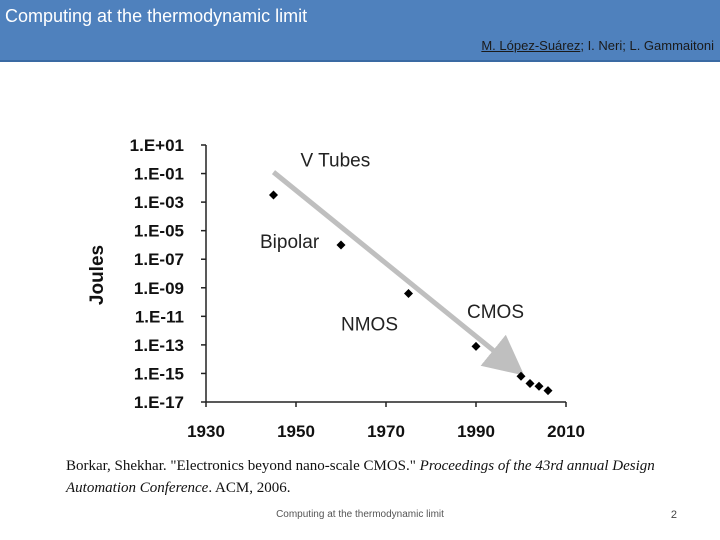 The width and height of the screenshot is (720, 540). Describe the element at coordinates (336, 160) in the screenshot. I see `series-annotation: V Tubes` at that location.